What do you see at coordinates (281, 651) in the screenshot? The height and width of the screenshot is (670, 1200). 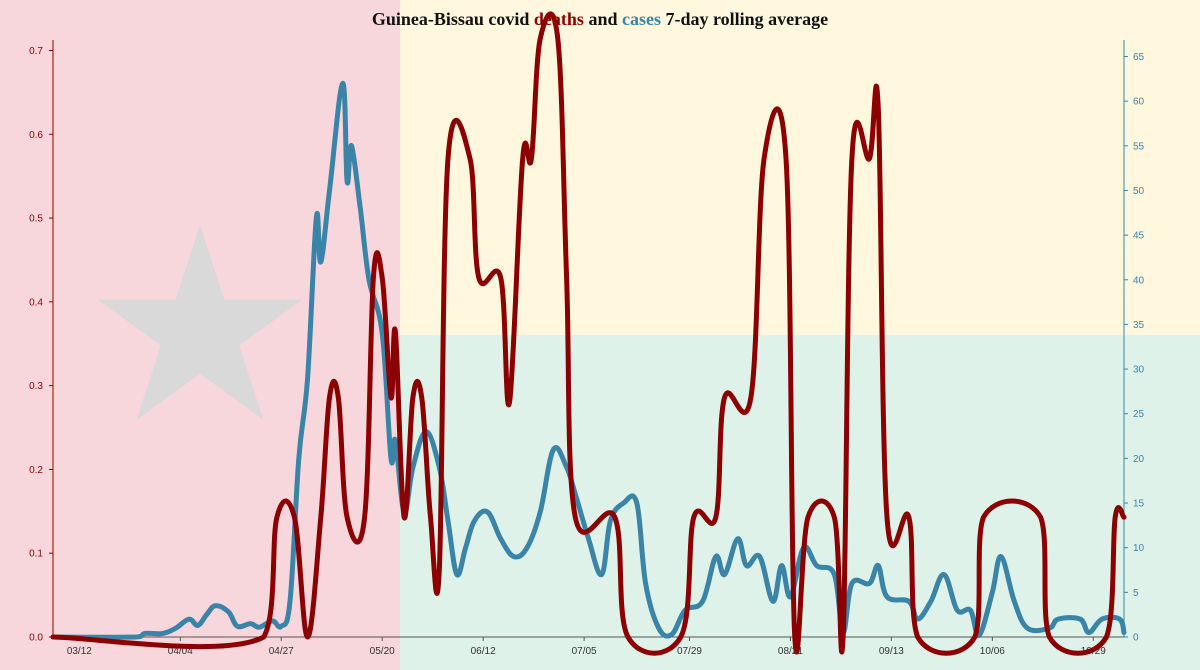 I see `x-tick-label: 04/27` at bounding box center [281, 651].